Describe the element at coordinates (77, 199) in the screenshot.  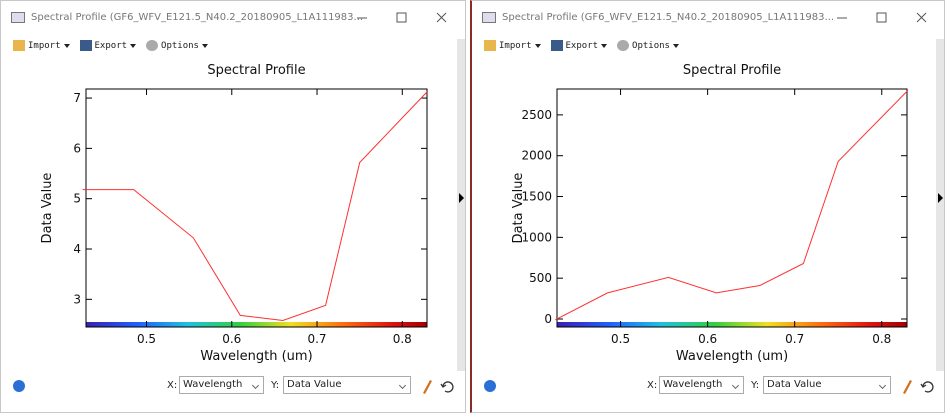
I see `y-tick-label: 5` at that location.